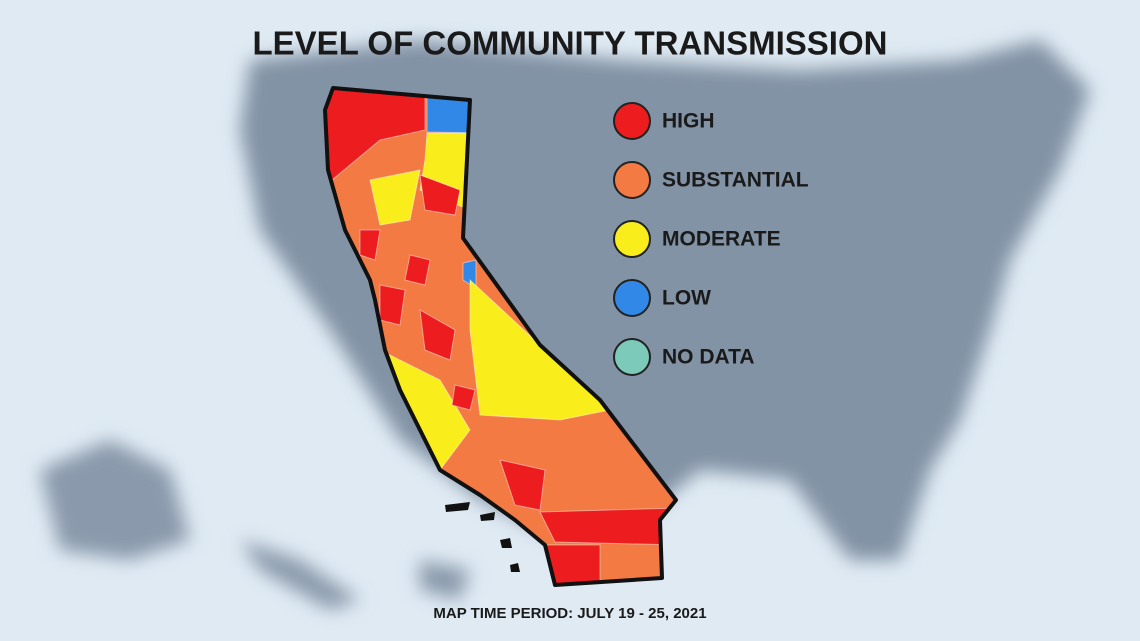 The width and height of the screenshot is (1140, 641). I want to click on title: LEVEL OF COMMUNITY TRANSMISSION, so click(570, 43).